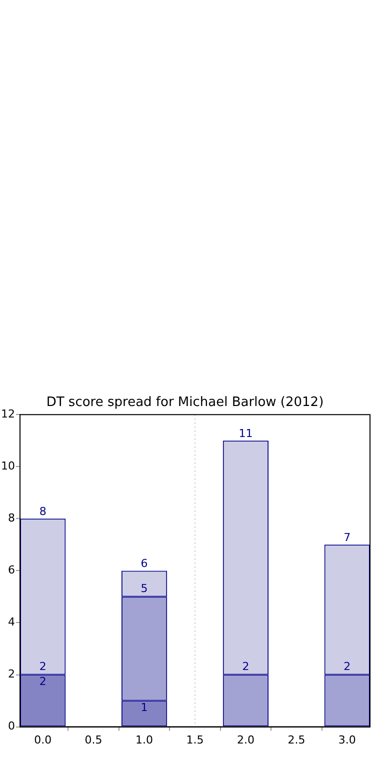  Describe the element at coordinates (42, 511) in the screenshot. I see `total-label: 8` at that location.